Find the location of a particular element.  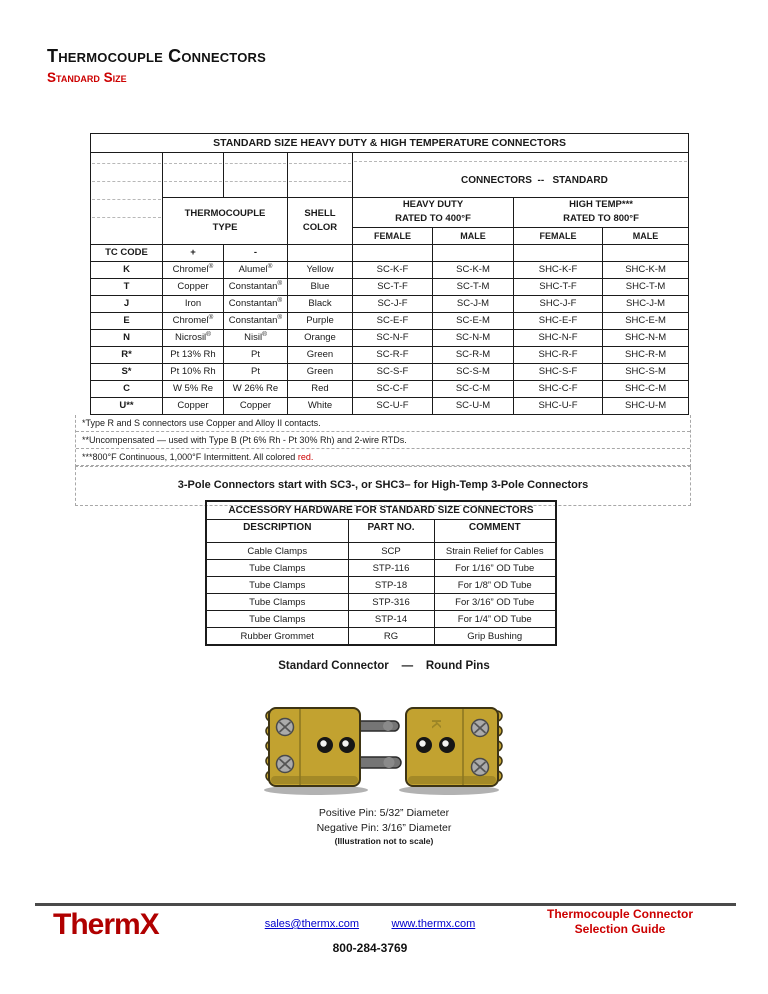

page-title: Thermocouple Connectors is located at coordinates (156, 56).